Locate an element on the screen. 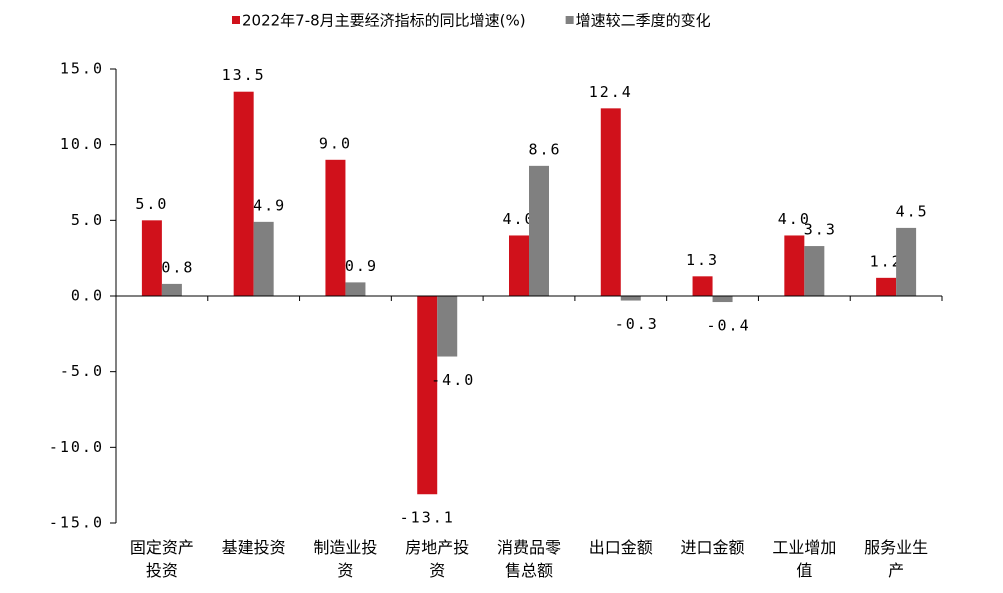 The height and width of the screenshot is (593, 1003). x-tick-label-line: 固定资产 is located at coordinates (162, 547).